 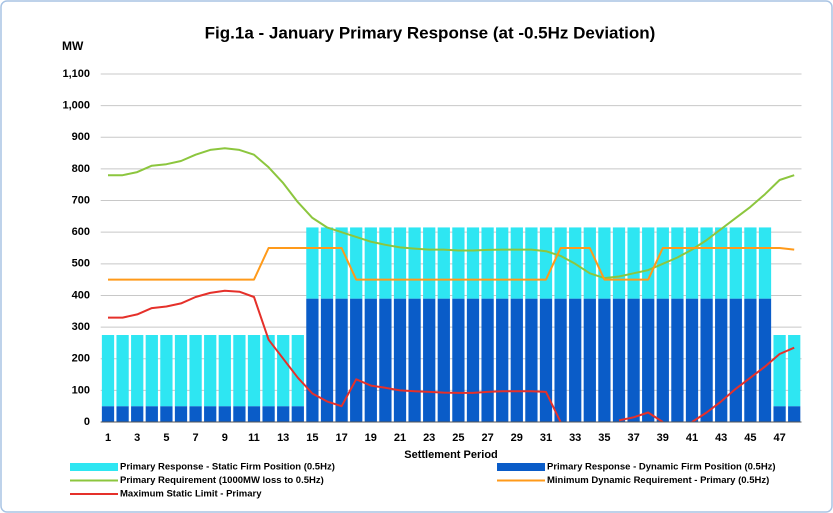 I want to click on y-tick-label: 500, so click(x=81, y=264).